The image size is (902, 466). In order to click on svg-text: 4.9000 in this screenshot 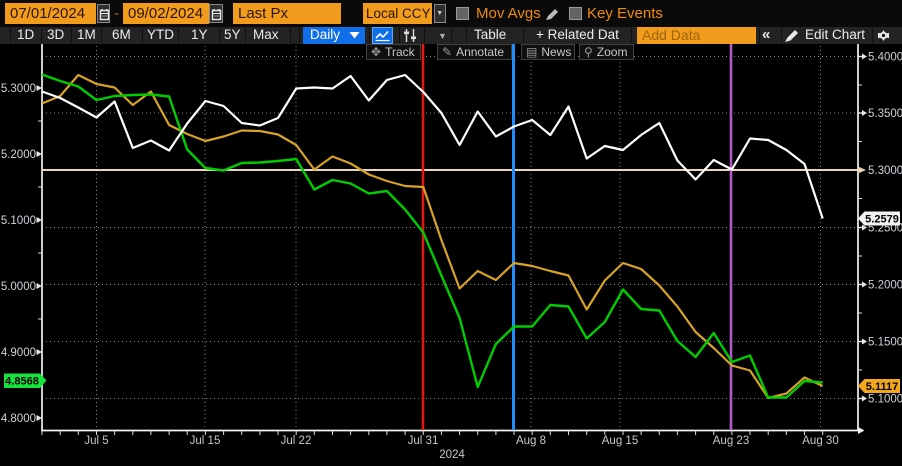, I will do `click(18, 353)`.